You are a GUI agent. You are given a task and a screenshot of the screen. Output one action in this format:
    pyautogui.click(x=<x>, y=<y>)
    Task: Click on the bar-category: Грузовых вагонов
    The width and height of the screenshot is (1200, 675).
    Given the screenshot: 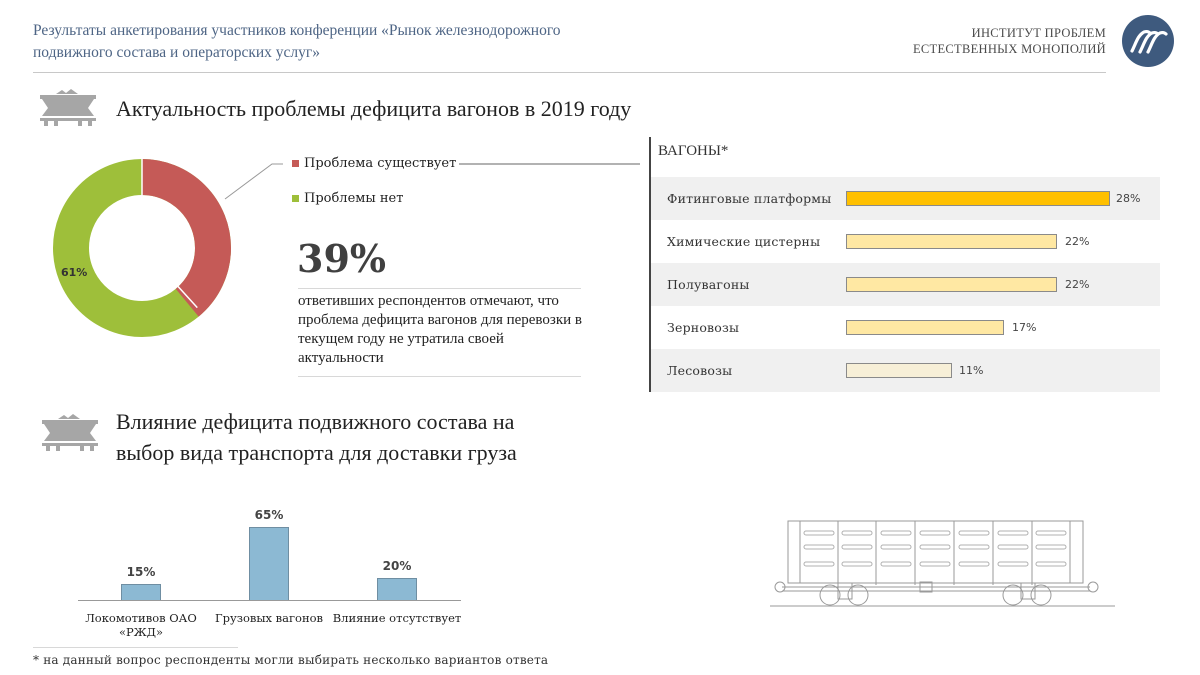 What is the action you would take?
    pyautogui.click(x=269, y=618)
    